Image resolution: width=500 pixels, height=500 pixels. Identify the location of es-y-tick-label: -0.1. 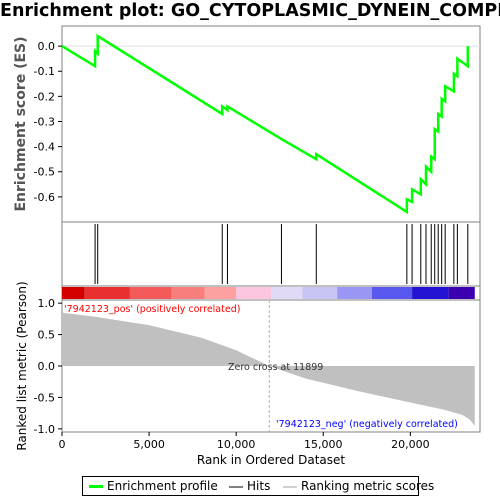
(44, 71).